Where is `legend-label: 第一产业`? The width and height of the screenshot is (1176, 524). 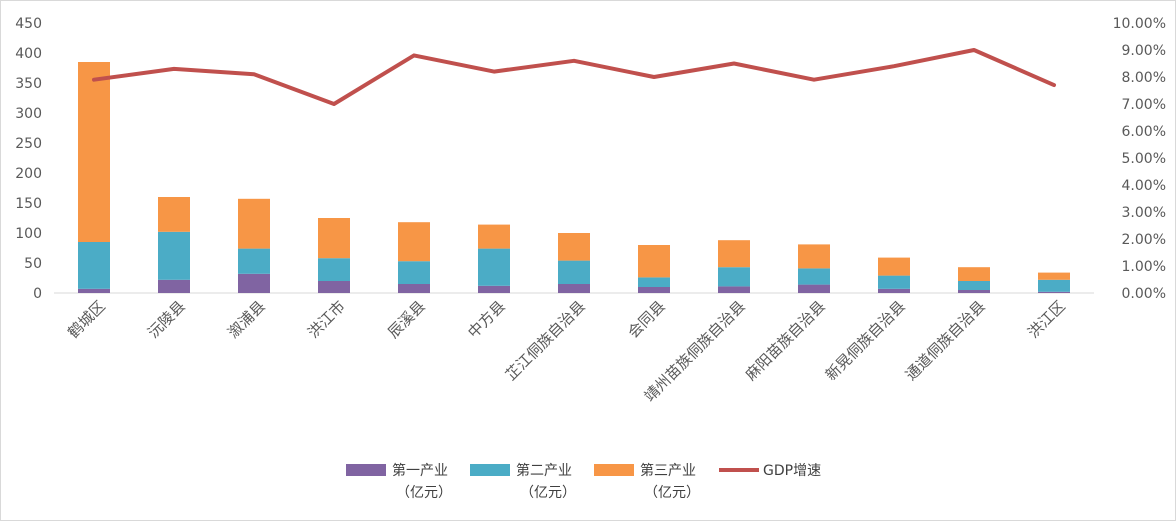
legend-label: 第一产业 is located at coordinates (420, 470).